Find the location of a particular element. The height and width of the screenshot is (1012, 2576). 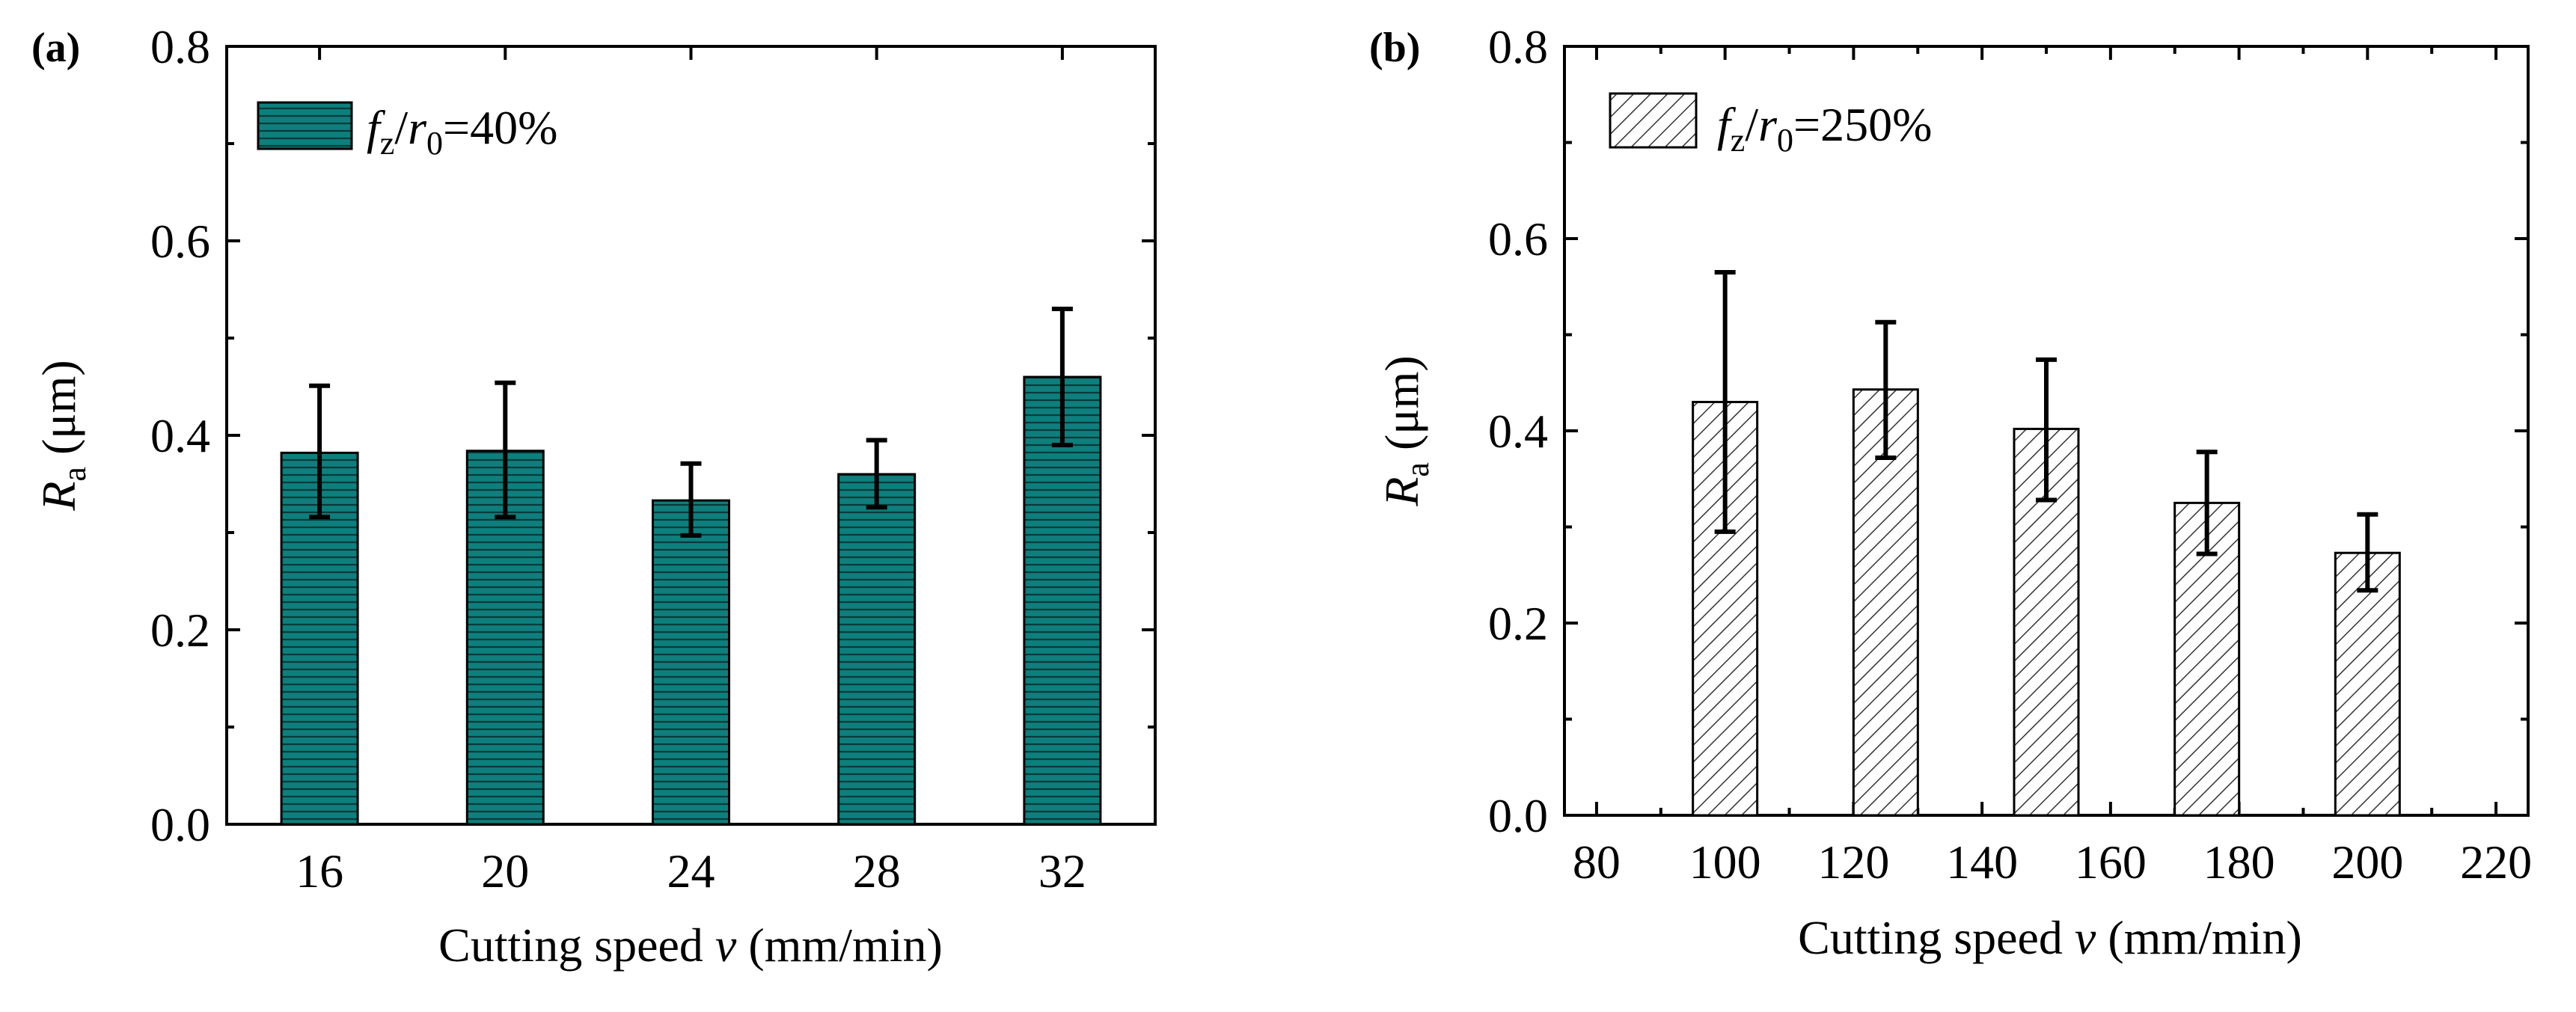

panel-b-label: (b) is located at coordinates (1394, 48).